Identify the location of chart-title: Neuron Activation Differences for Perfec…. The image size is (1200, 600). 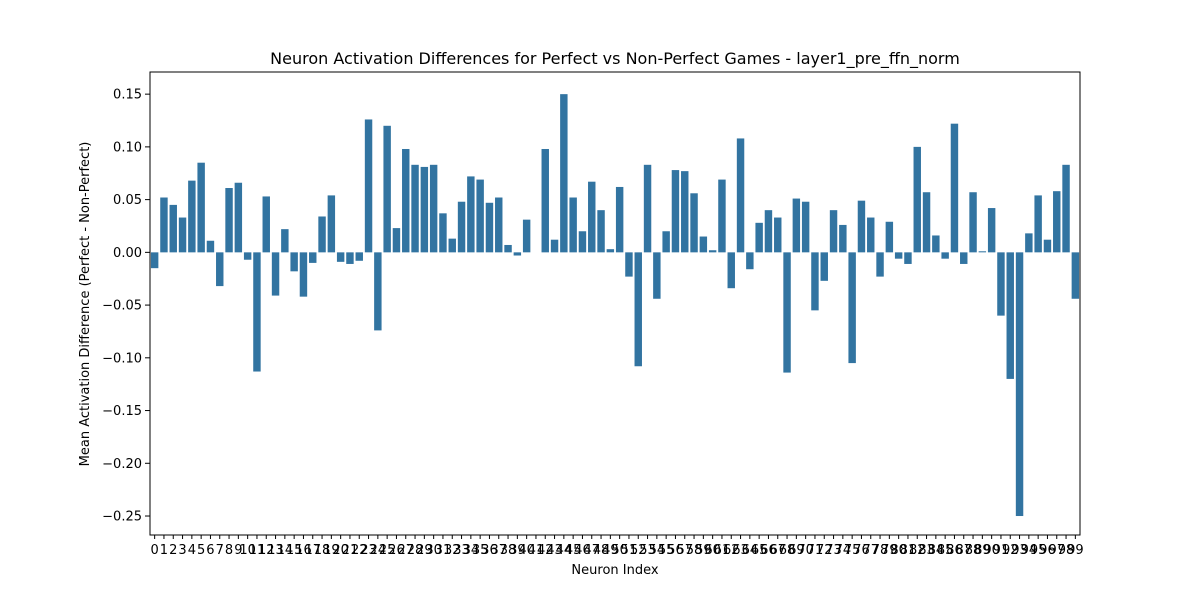
(615, 59).